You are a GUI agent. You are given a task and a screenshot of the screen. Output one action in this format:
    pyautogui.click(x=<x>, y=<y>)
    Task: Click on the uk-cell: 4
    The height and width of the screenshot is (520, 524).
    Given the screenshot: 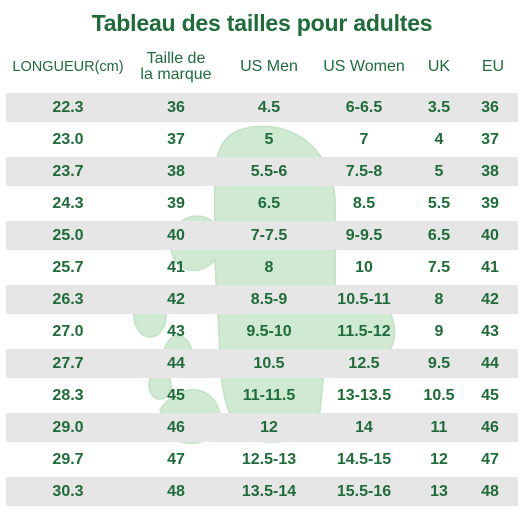 What is the action you would take?
    pyautogui.click(x=439, y=139)
    